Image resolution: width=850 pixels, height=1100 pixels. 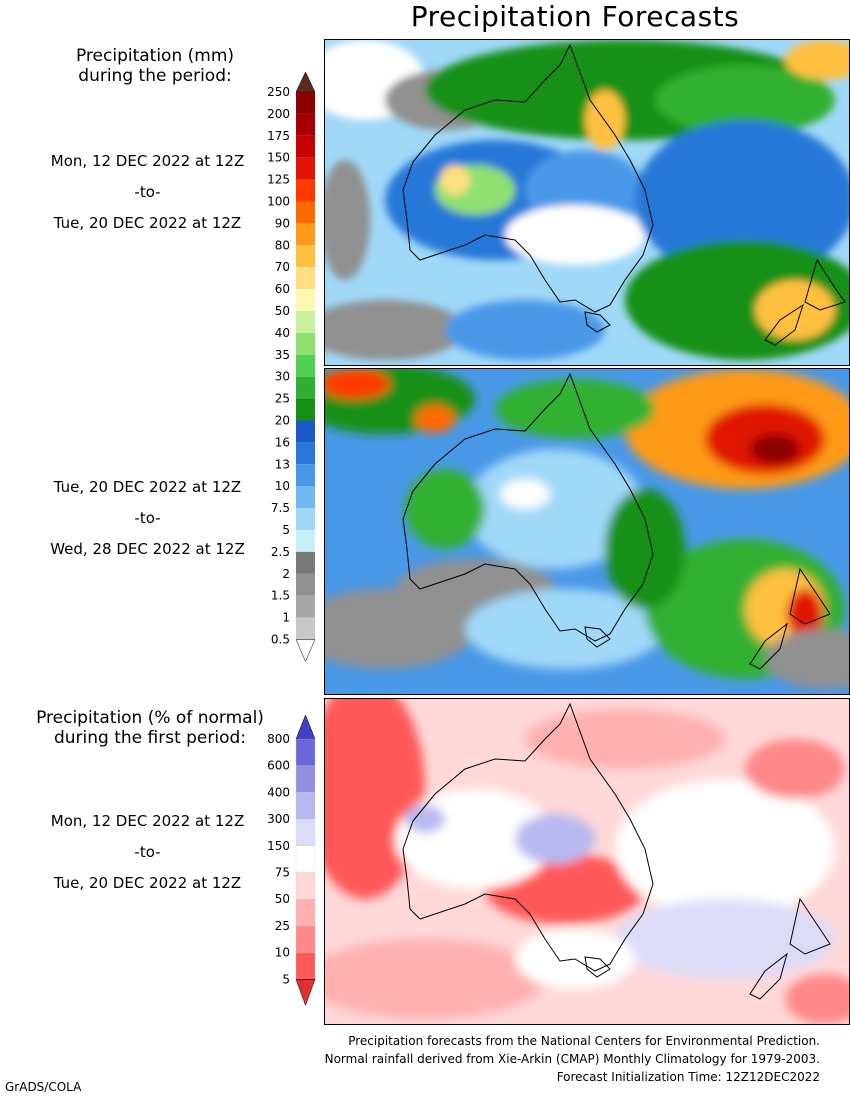 I want to click on precip-colorbar-tick: 100, so click(x=278, y=202).